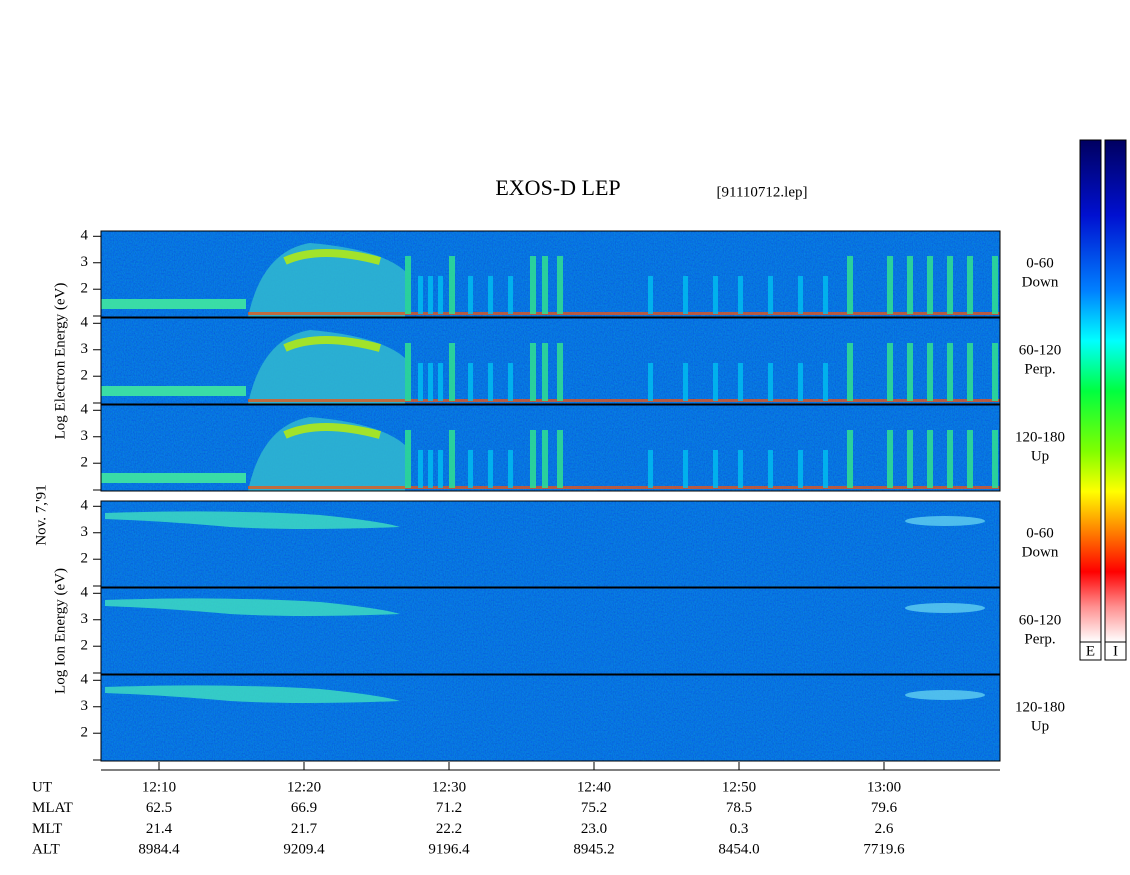  Describe the element at coordinates (594, 808) in the screenshot. I see `ephemeris-value: 75.2` at that location.